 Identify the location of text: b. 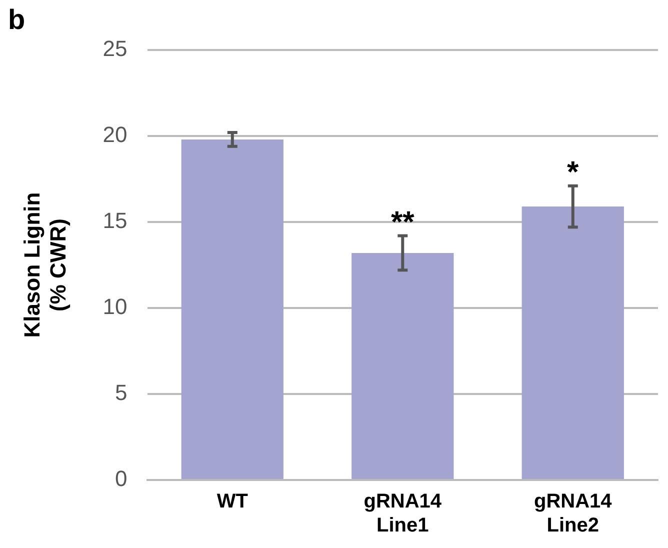
(17, 20).